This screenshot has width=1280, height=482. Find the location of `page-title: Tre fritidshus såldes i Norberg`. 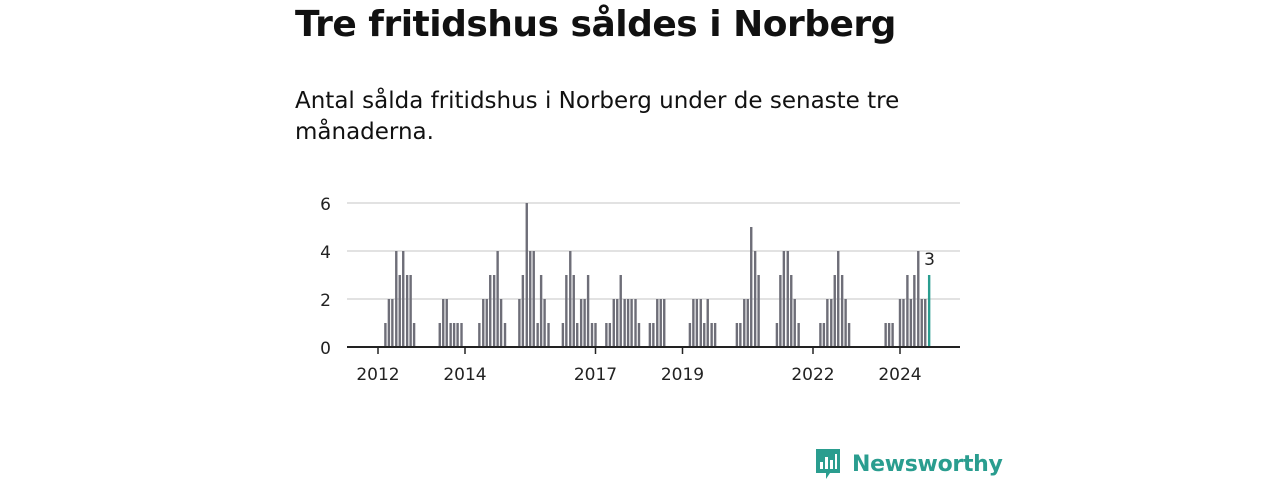

page-title: Tre fritidshus såldes i Norberg is located at coordinates (595, 24).